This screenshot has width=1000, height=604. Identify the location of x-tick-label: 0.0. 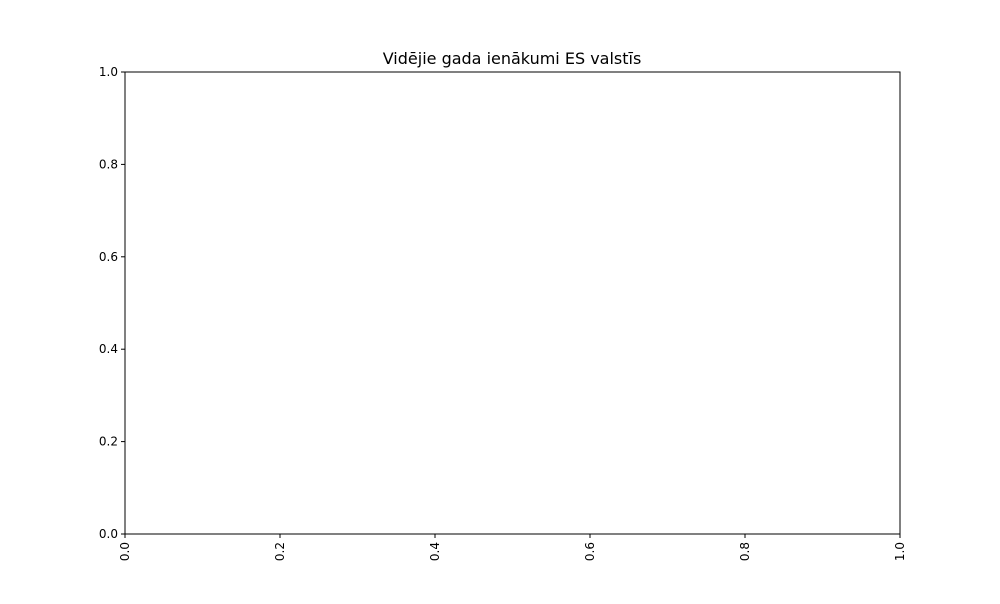
(125, 551).